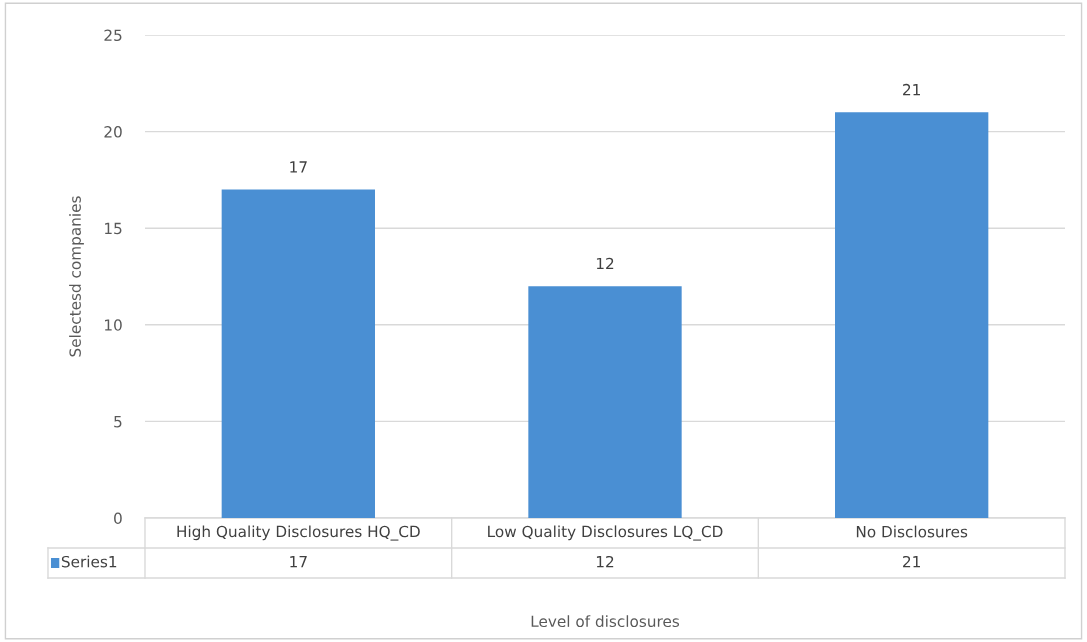 The image size is (1087, 642). Describe the element at coordinates (605, 561) in the screenshot. I see `data-label: 12` at that location.